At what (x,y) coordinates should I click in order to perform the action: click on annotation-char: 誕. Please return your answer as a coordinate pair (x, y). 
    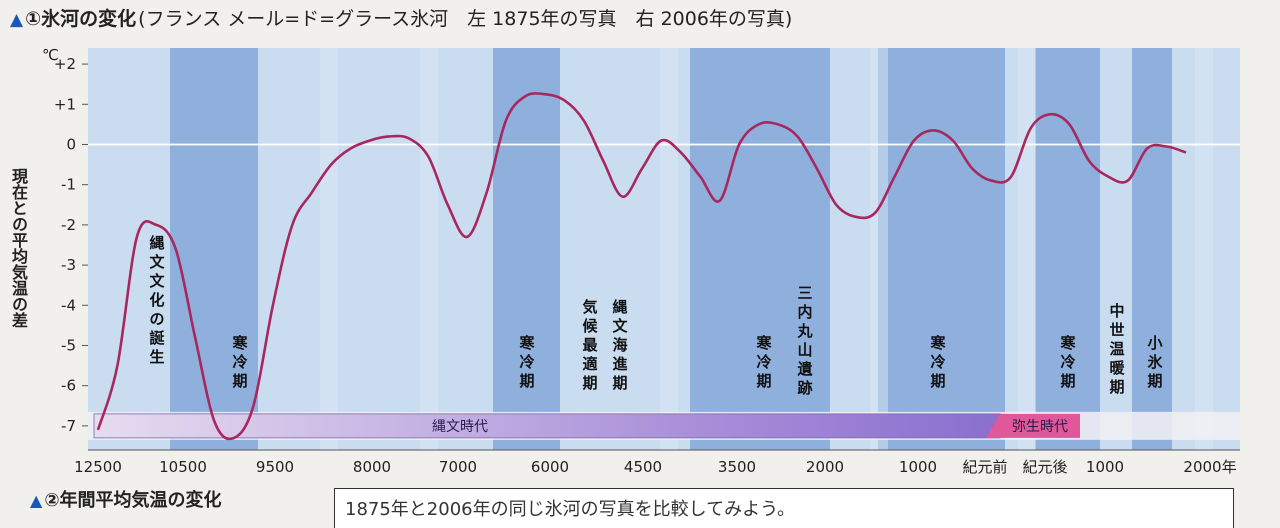
    Looking at the image, I should click on (156, 338).